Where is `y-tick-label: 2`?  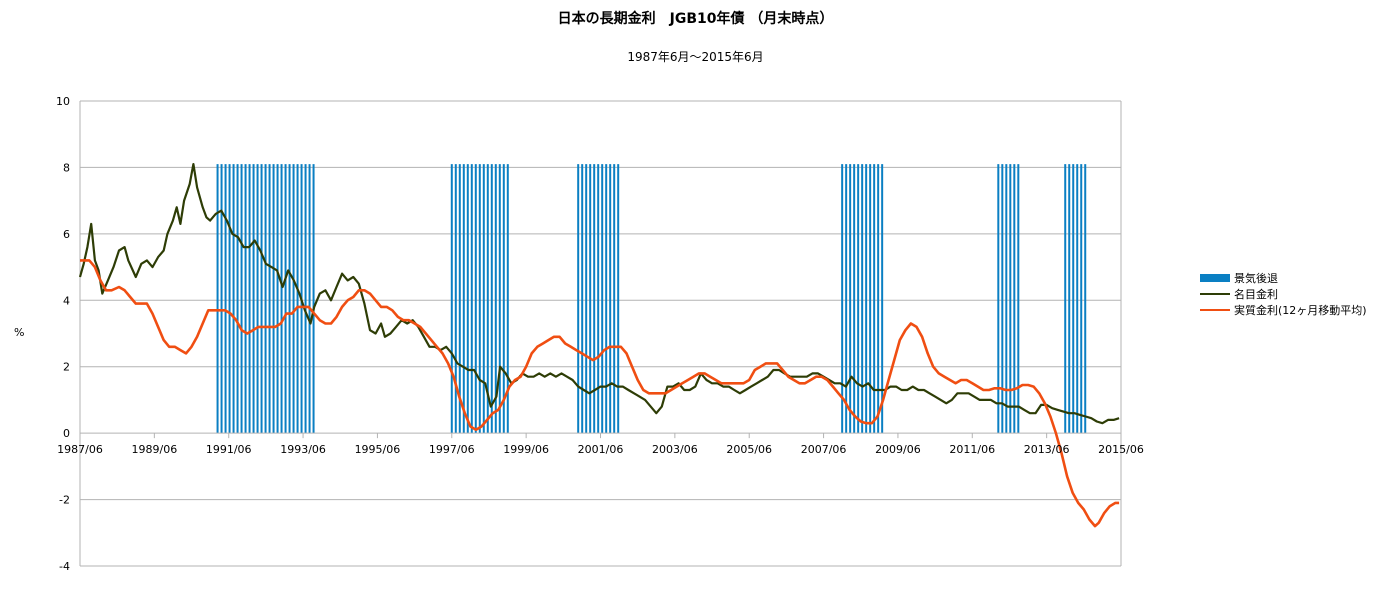
y-tick-label: 2 is located at coordinates (66, 367).